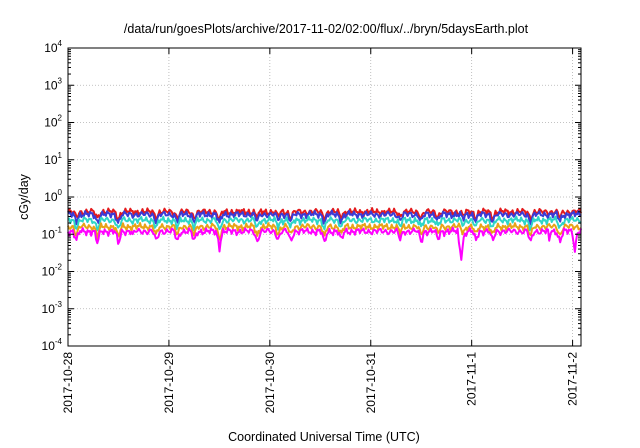 This screenshot has height=448, width=640. Describe the element at coordinates (270, 383) in the screenshot. I see `x-tick-label: 2017-10-30` at that location.